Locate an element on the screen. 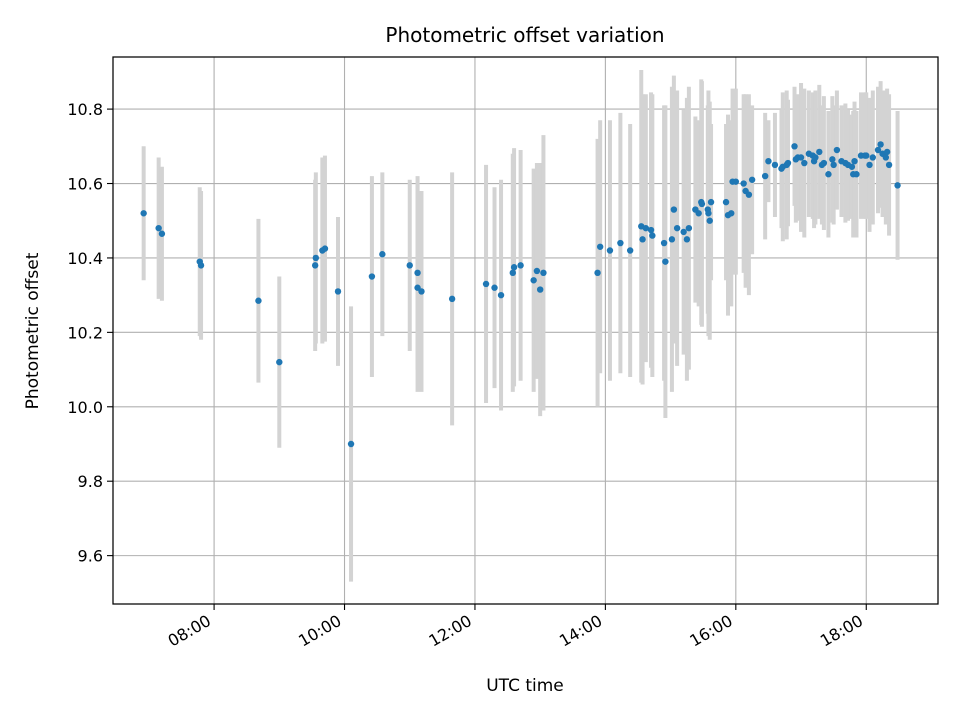 The image size is (960, 720). y-axis-ticks: 9.6 9.8 10.0 10.2 10.4 10.6 10.8 is located at coordinates (90, 333).